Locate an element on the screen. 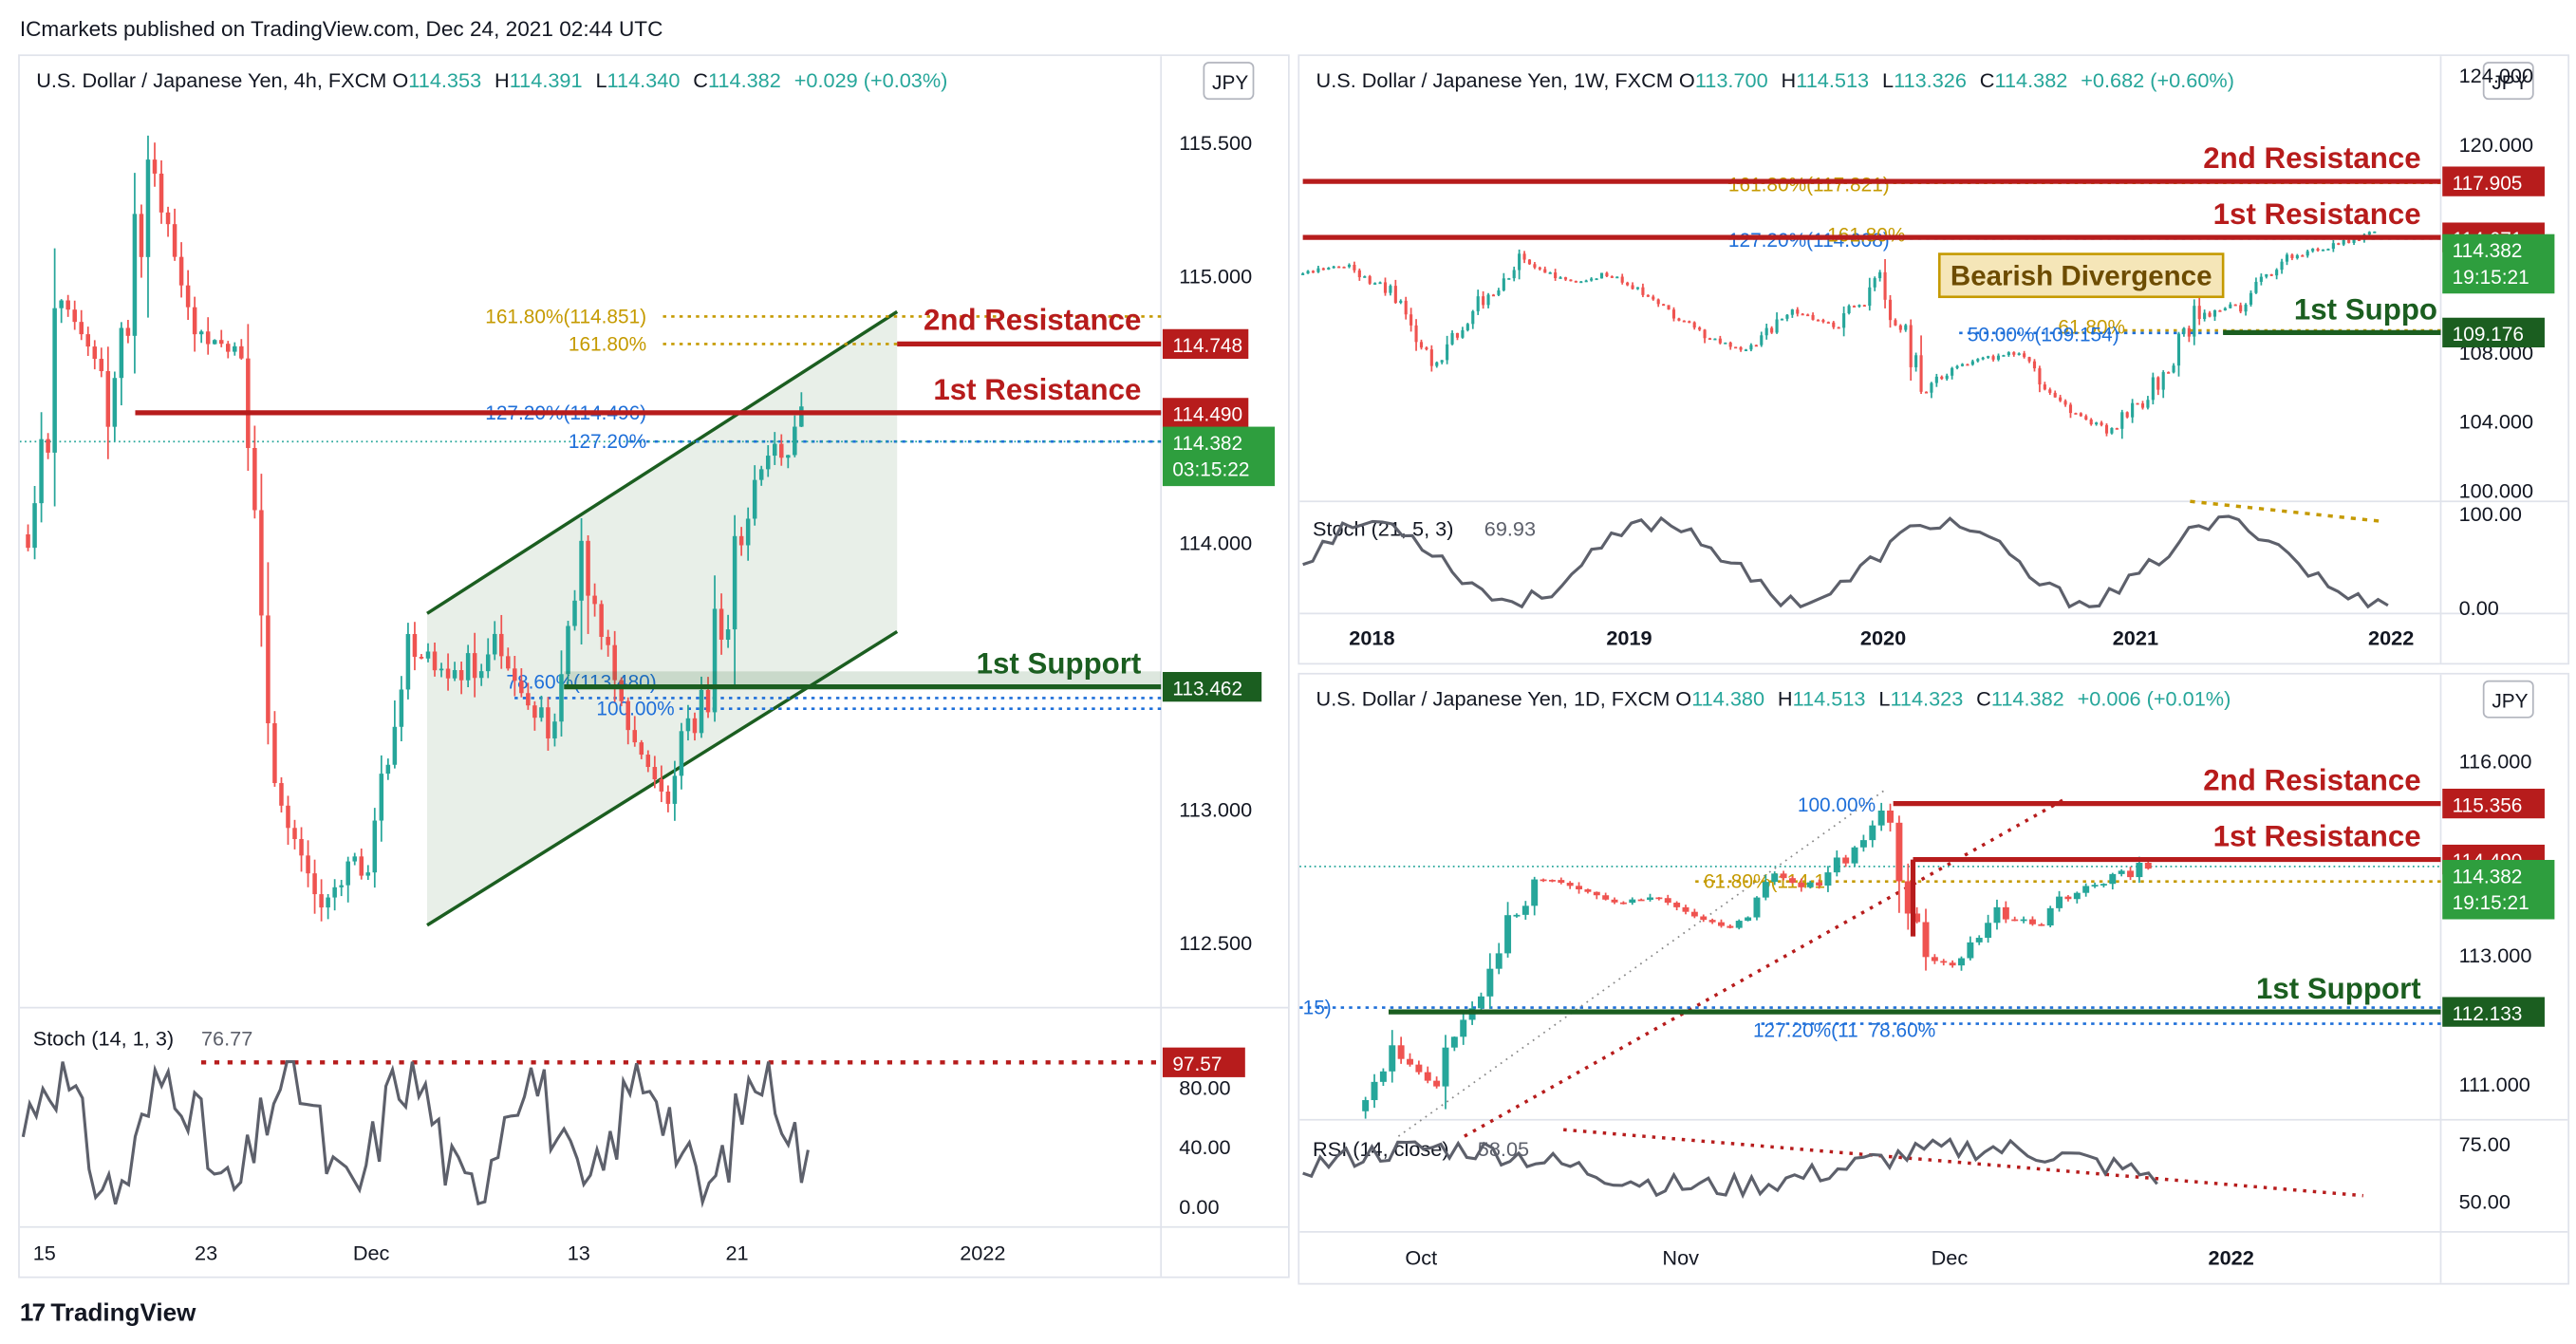  fib-trend-line is located at coordinates (1641, 963).